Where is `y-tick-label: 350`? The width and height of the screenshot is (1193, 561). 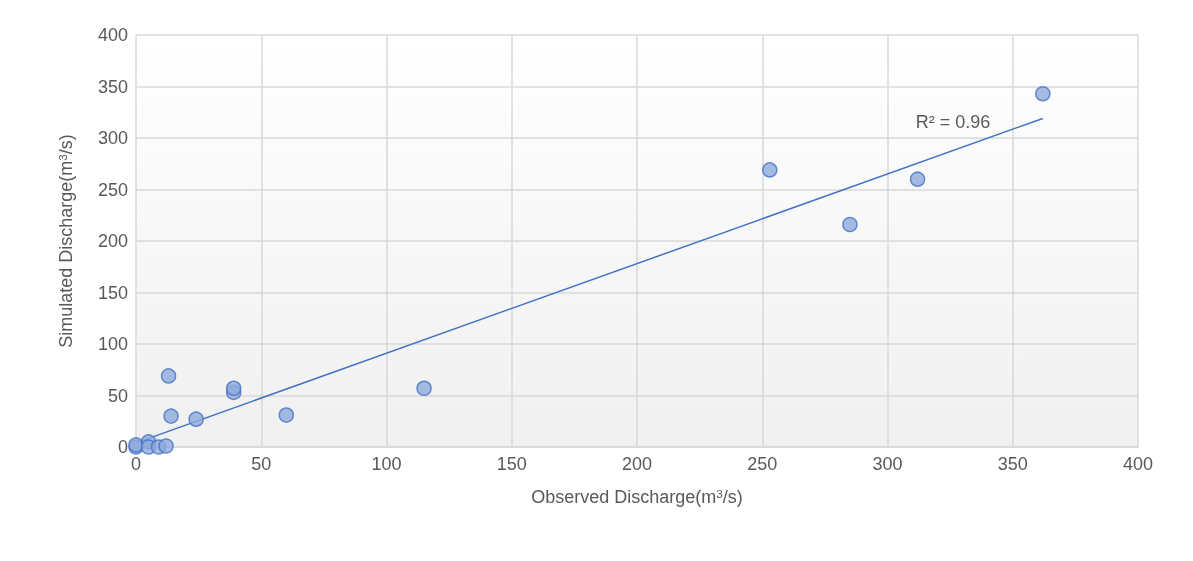
y-tick-label: 350 is located at coordinates (112, 86).